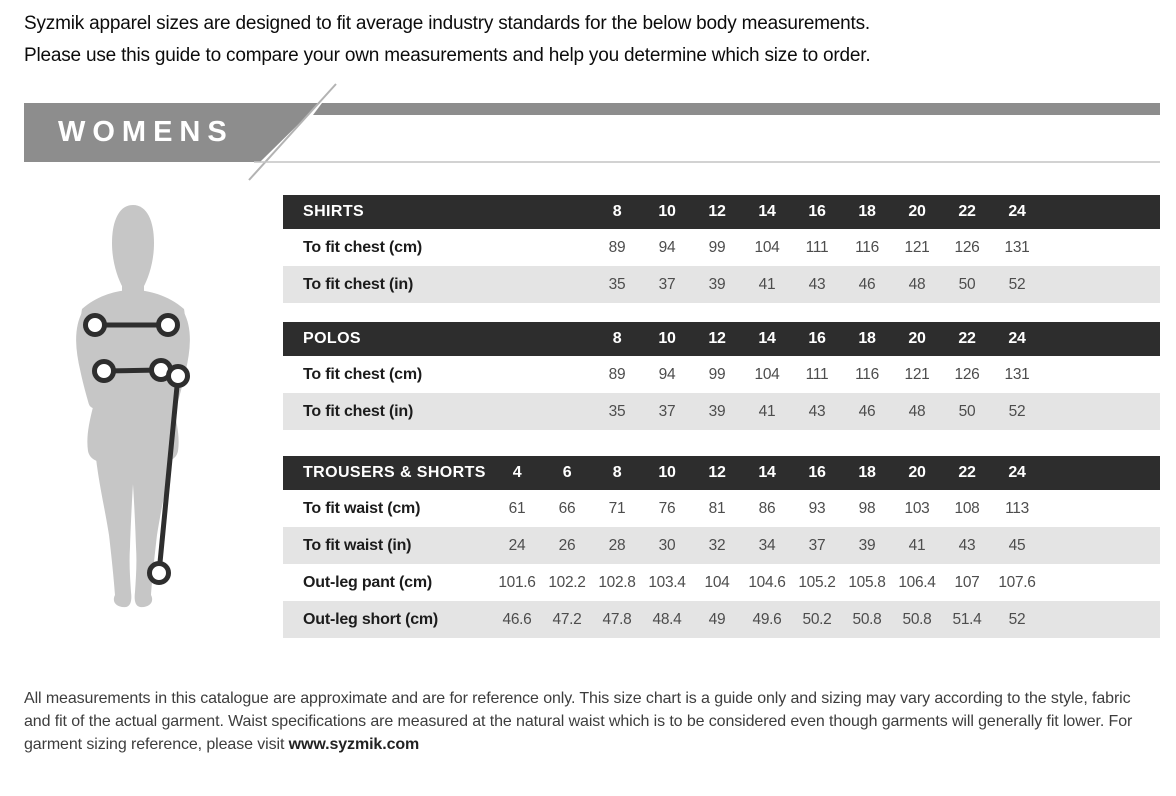 This screenshot has height=796, width=1176. Describe the element at coordinates (133, 377) in the screenshot. I see `silhouette-torso` at that location.